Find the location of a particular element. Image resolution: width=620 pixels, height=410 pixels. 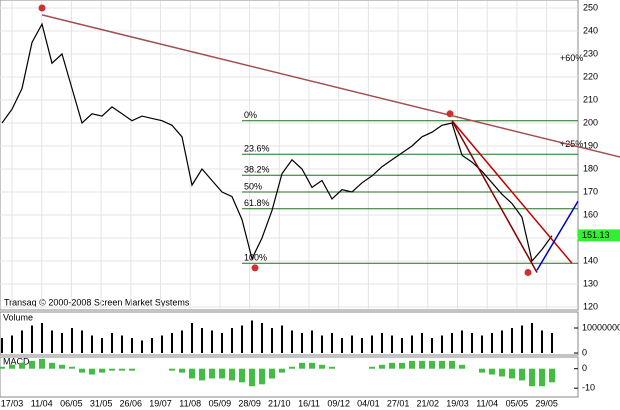

y-tick-label: 250 is located at coordinates (590, 7).